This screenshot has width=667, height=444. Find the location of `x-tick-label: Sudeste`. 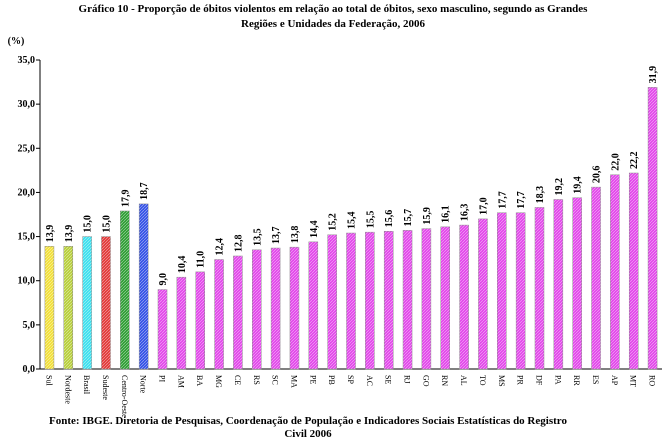

x-tick-label: Sudeste is located at coordinates (105, 387).